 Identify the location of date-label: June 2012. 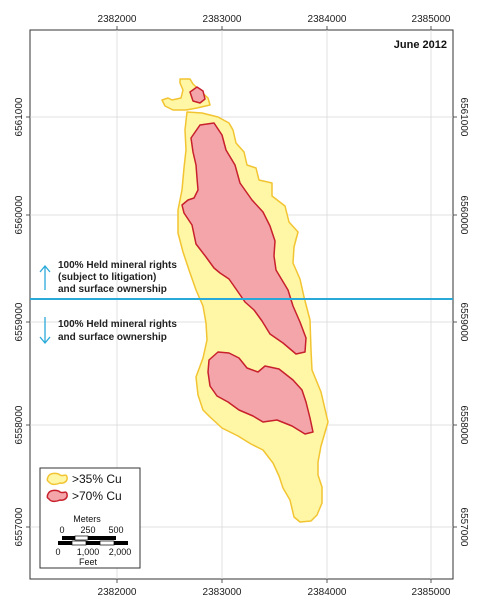
(420, 45).